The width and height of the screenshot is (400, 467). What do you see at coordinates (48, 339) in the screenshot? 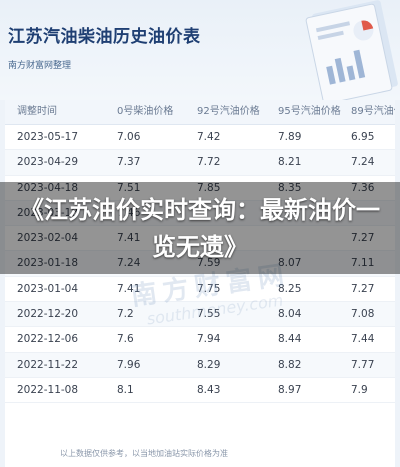
I see `cell-date: 2022-12-06` at bounding box center [48, 339].